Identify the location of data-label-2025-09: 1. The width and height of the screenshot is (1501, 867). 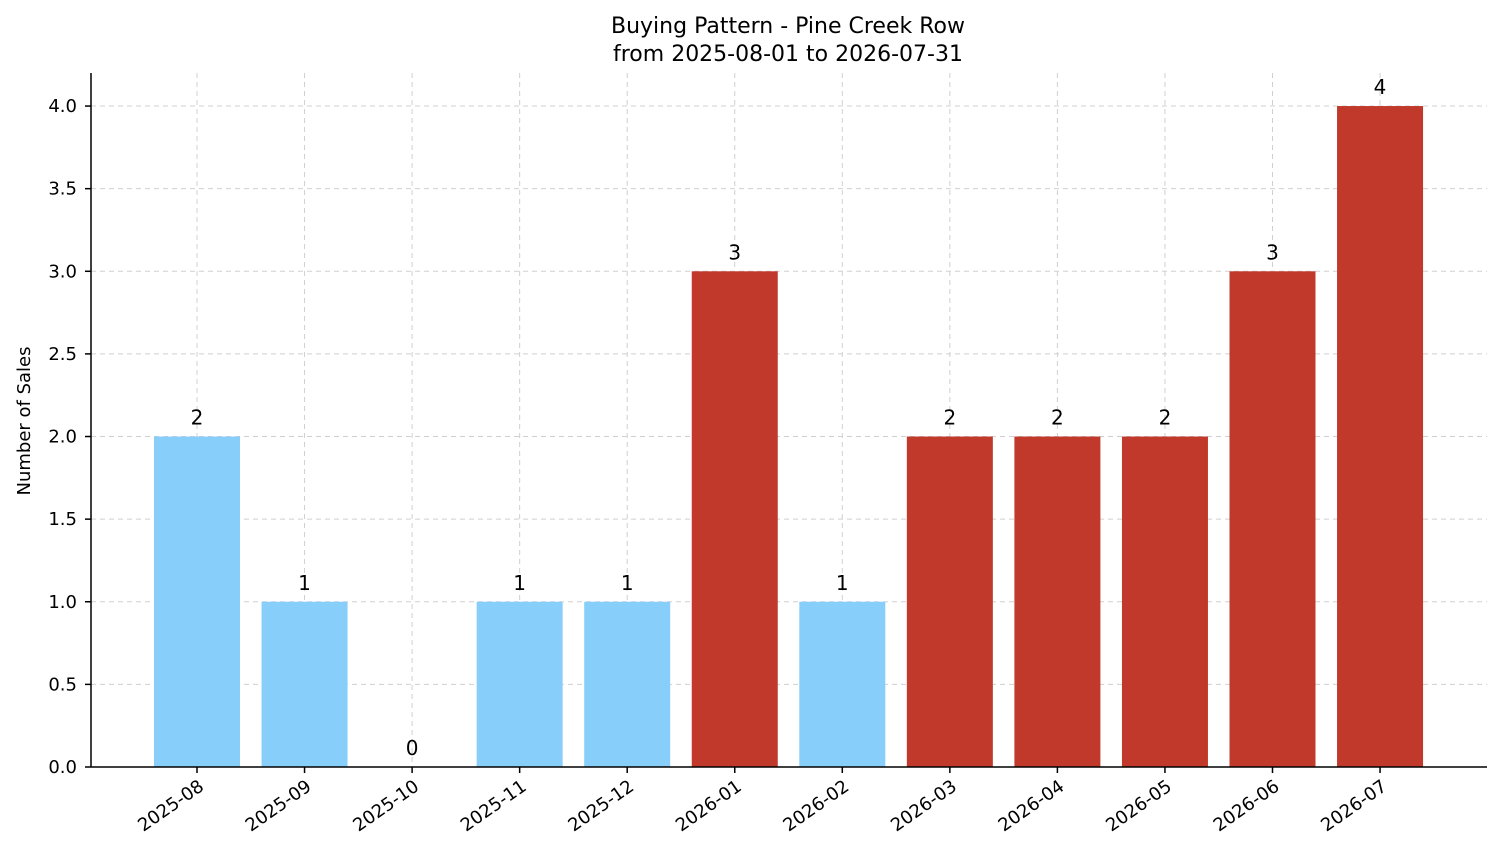
(304, 583).